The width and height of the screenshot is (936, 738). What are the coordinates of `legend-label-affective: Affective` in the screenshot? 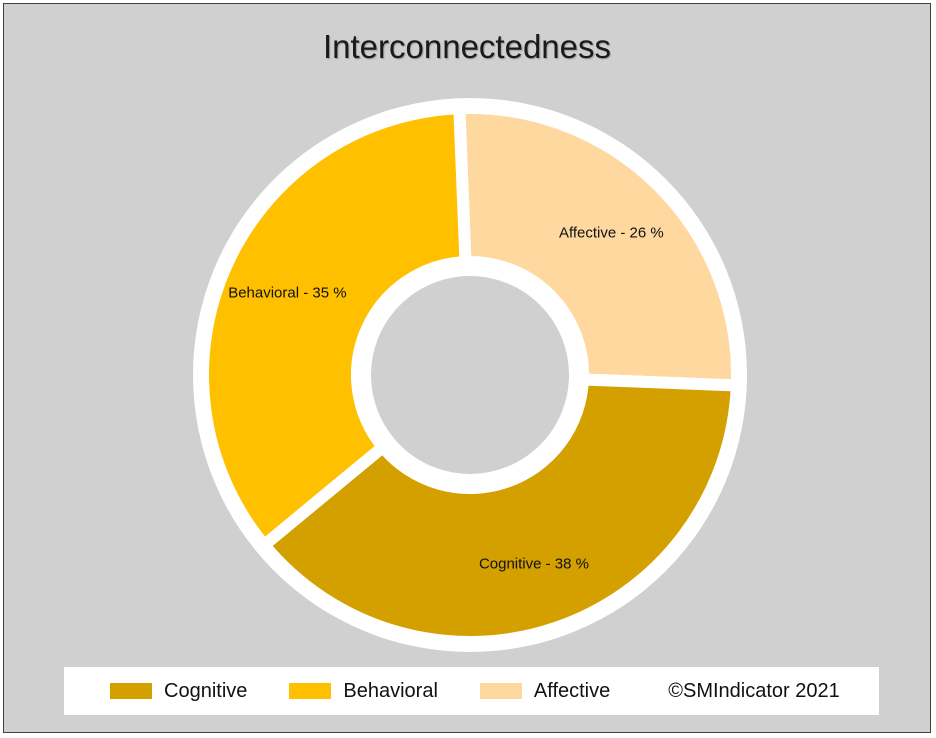 It's located at (572, 690).